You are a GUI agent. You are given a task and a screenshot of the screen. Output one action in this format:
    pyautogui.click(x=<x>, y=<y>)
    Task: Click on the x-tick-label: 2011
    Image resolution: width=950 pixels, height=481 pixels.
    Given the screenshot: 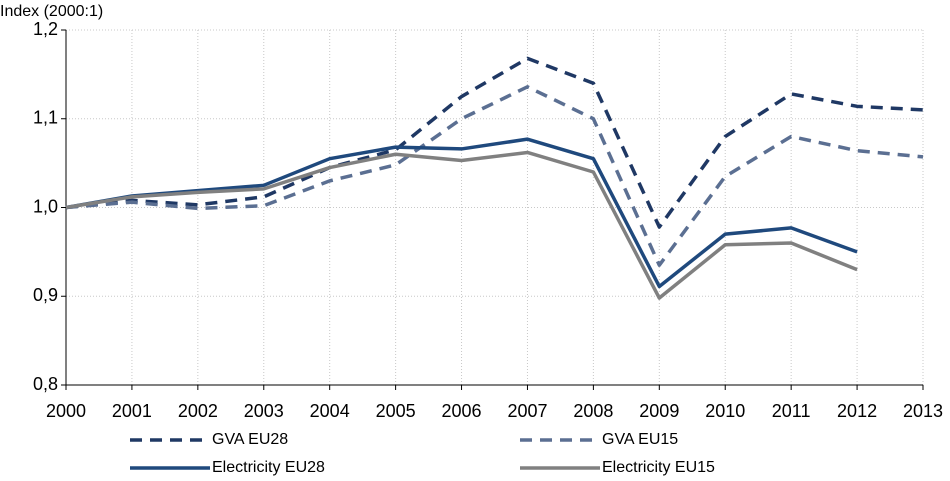 What is the action you would take?
    pyautogui.click(x=791, y=411)
    